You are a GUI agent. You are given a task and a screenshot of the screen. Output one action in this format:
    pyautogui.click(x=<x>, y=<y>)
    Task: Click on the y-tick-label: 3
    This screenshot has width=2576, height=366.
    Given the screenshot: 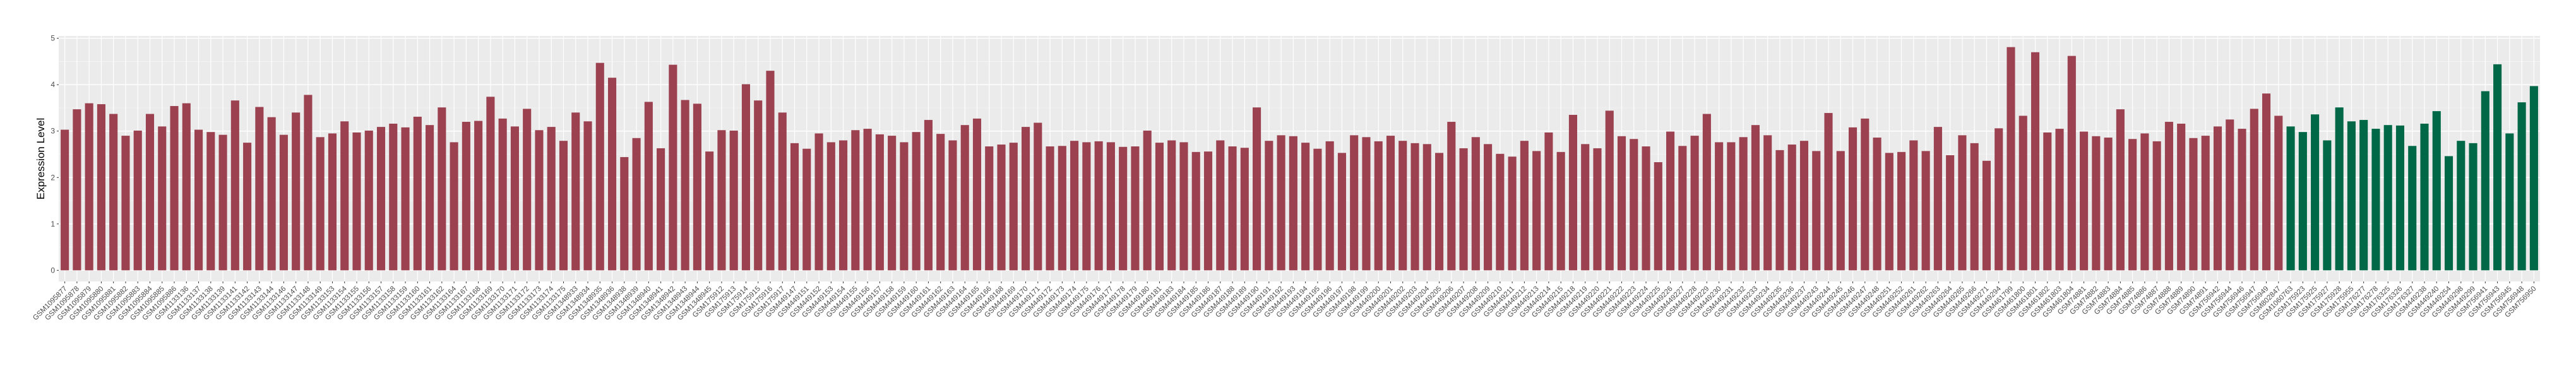 What is the action you would take?
    pyautogui.click(x=53, y=131)
    